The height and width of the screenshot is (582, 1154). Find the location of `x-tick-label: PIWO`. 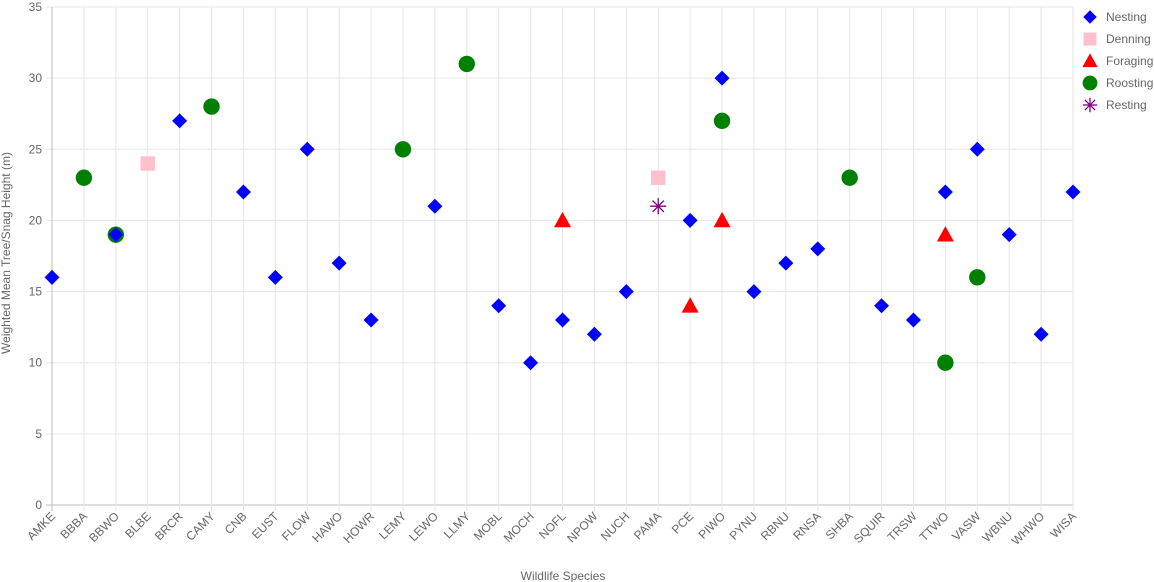

x-tick-label: PIWO is located at coordinates (712, 525).